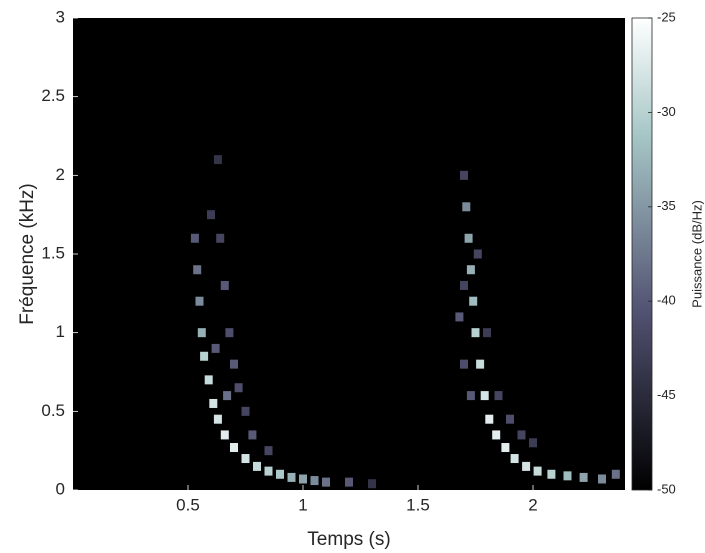  I want to click on x-tick-label: 2, so click(532, 504).